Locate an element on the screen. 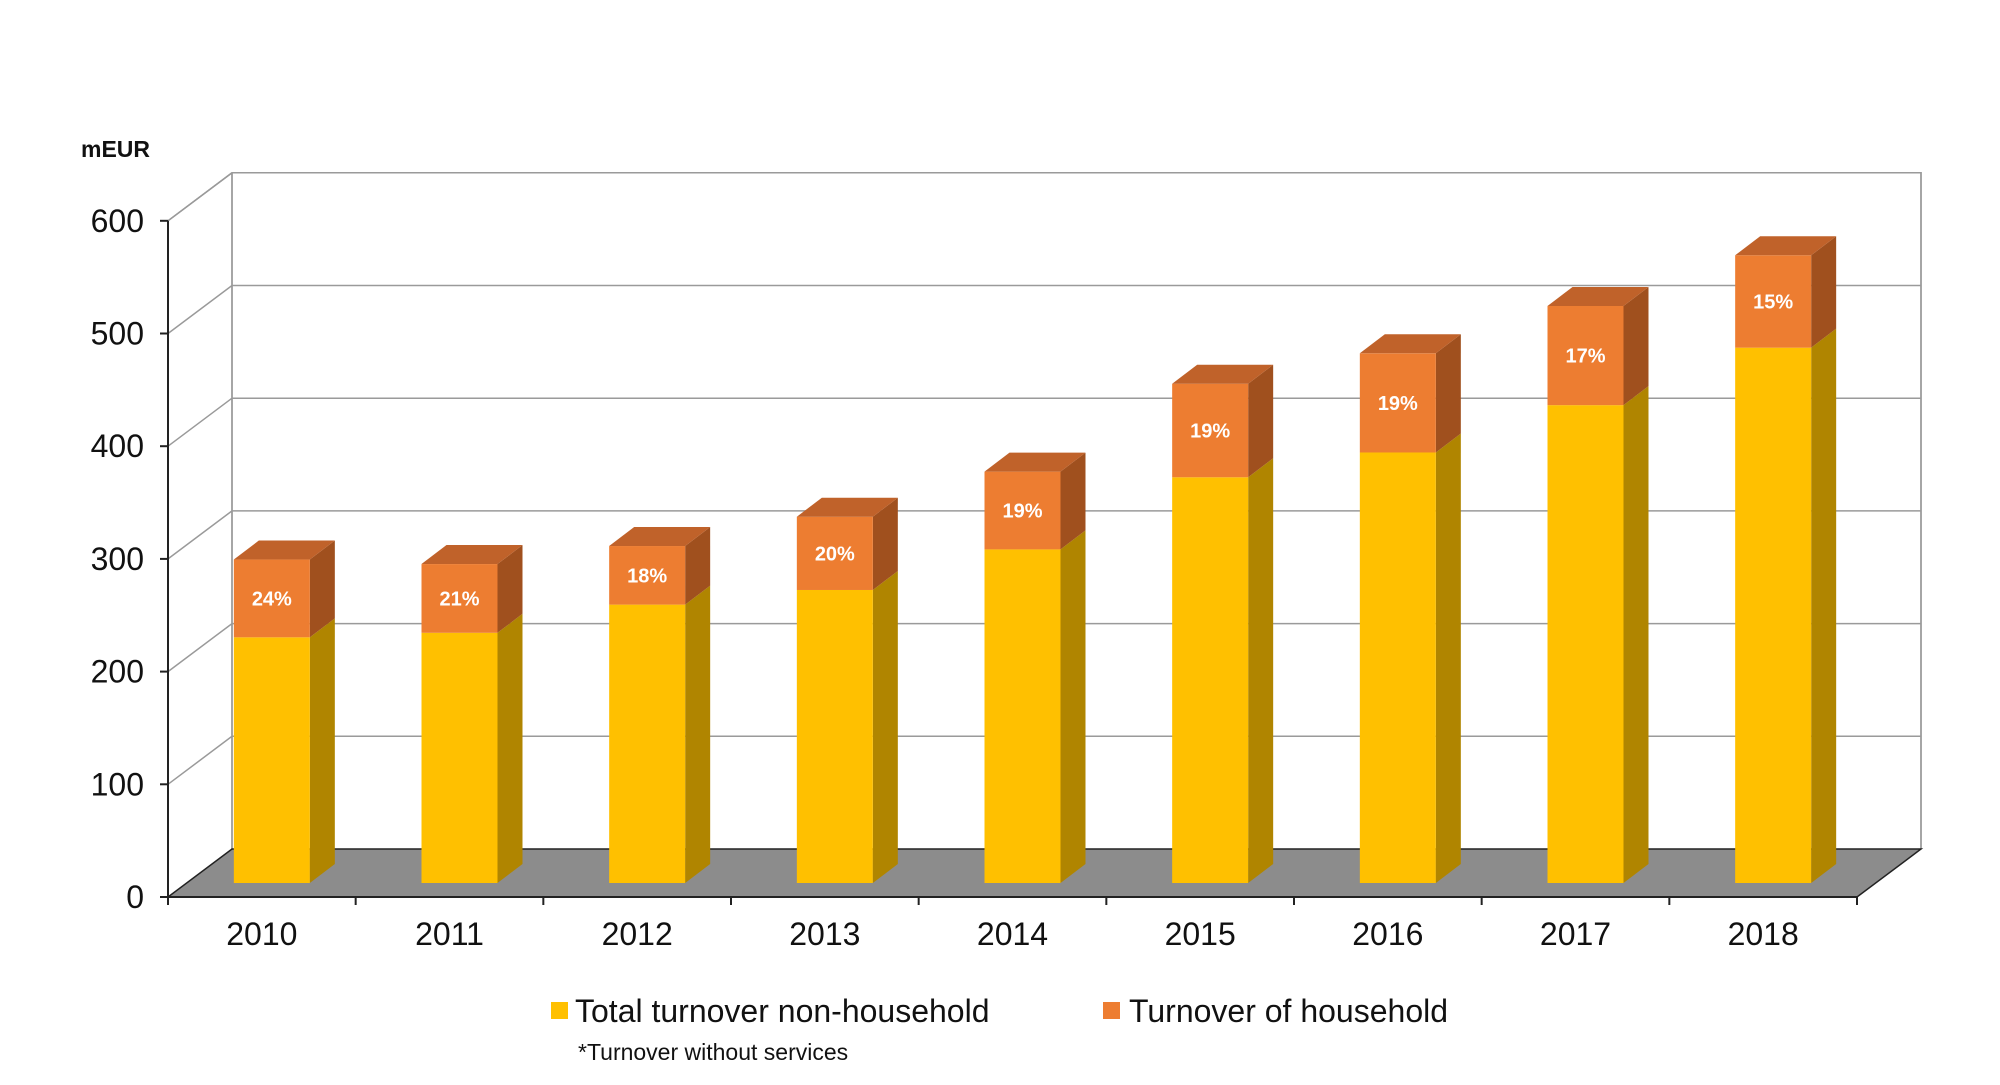 The height and width of the screenshot is (1085, 2000). bar-2012 is located at coordinates (660, 705).